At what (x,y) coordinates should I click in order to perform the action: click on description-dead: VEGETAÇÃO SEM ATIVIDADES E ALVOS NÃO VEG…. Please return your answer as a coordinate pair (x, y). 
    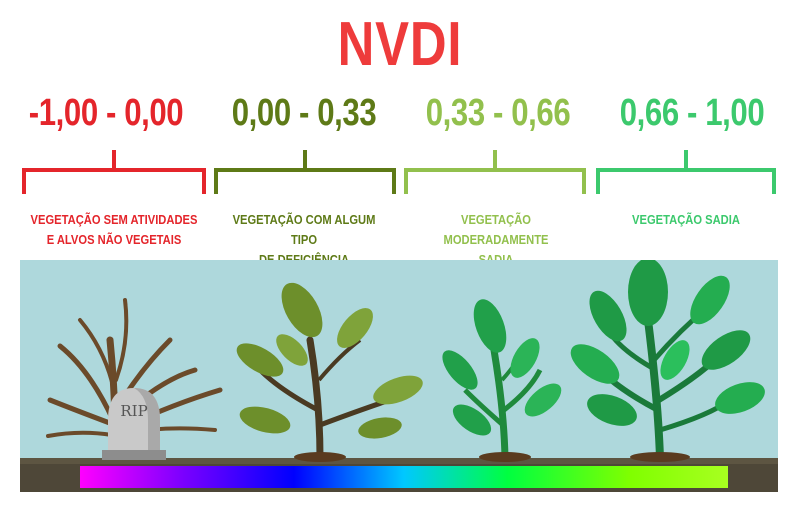
    Looking at the image, I should click on (114, 230).